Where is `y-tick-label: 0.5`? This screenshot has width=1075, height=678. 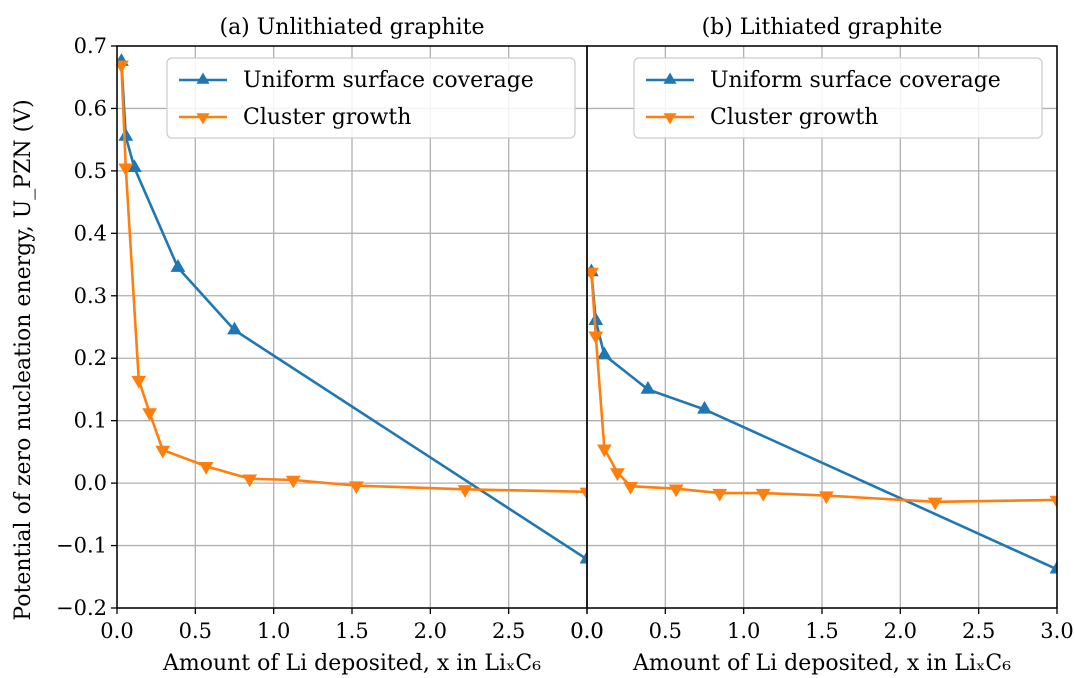 y-tick-label: 0.5 is located at coordinates (90, 171).